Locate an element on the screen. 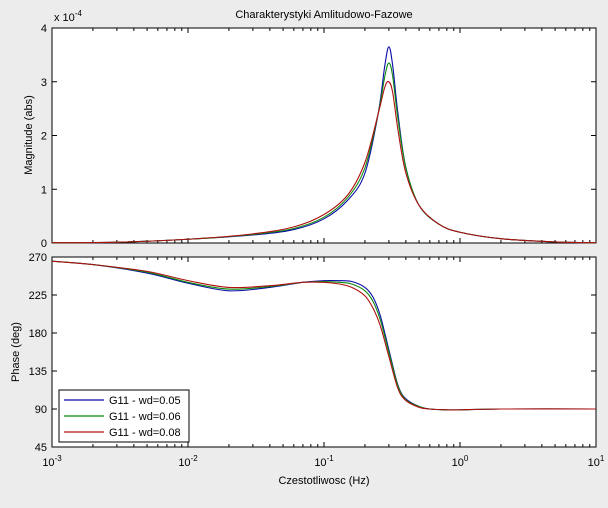 This screenshot has height=508, width=608. x-tick-label: 10⁻¹ is located at coordinates (324, 461).